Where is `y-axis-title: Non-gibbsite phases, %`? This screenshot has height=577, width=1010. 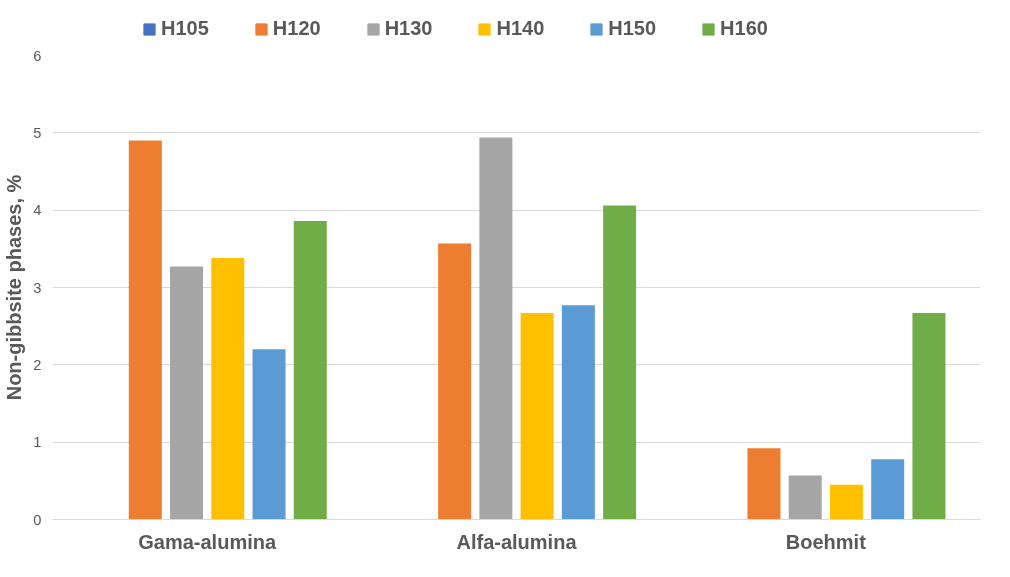
y-axis-title: Non-gibbsite phases, % is located at coordinates (14, 287).